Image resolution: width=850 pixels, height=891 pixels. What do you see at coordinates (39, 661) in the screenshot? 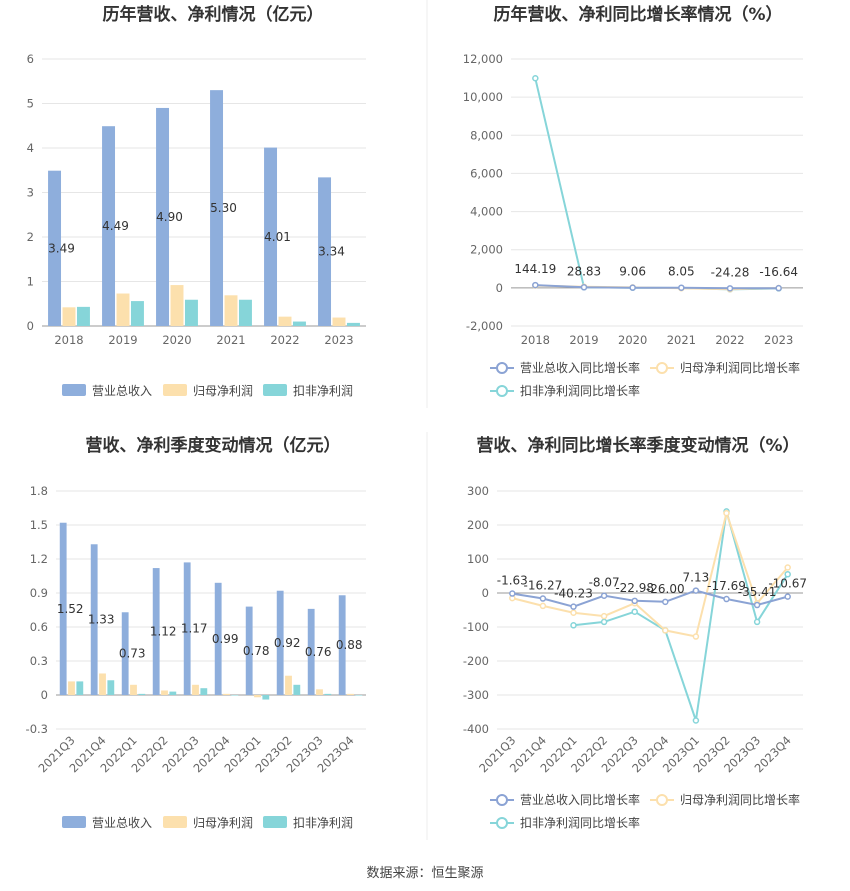
I see `y-tick-label: 0.3` at bounding box center [39, 661].